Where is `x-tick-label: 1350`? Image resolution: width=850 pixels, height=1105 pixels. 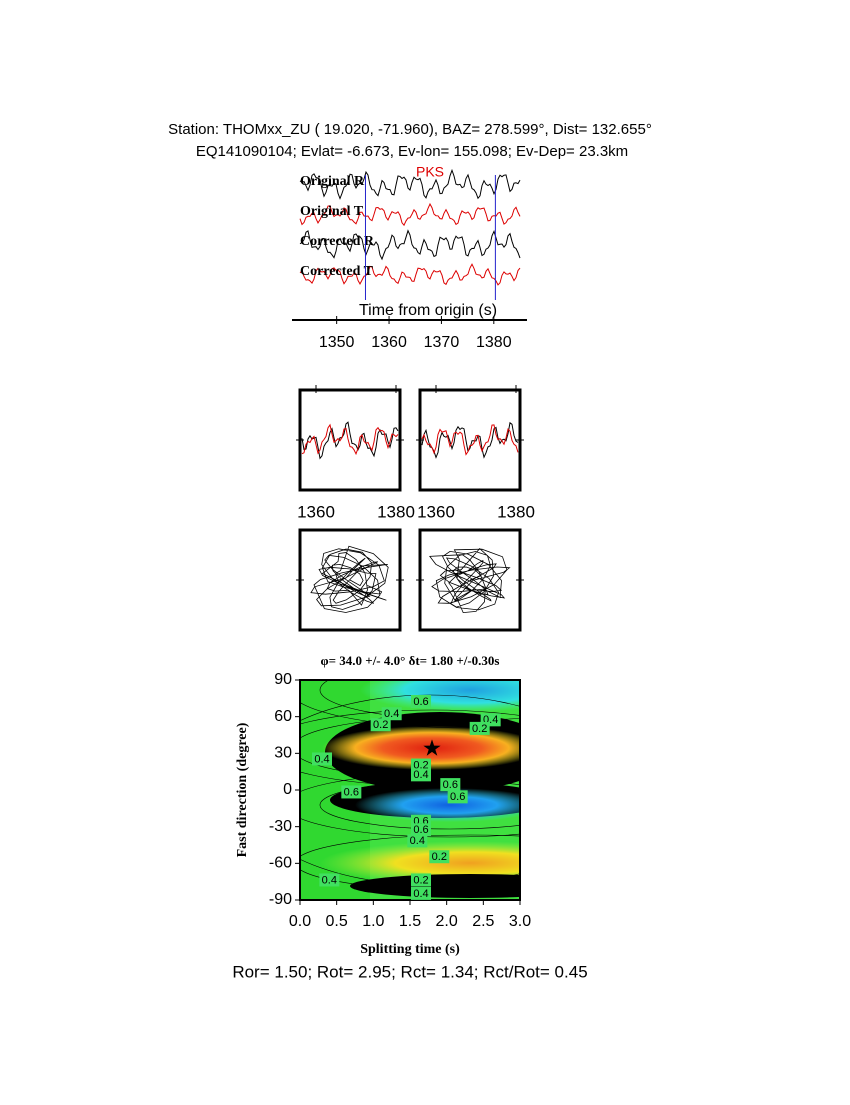 x-tick-label: 1350 is located at coordinates (337, 342).